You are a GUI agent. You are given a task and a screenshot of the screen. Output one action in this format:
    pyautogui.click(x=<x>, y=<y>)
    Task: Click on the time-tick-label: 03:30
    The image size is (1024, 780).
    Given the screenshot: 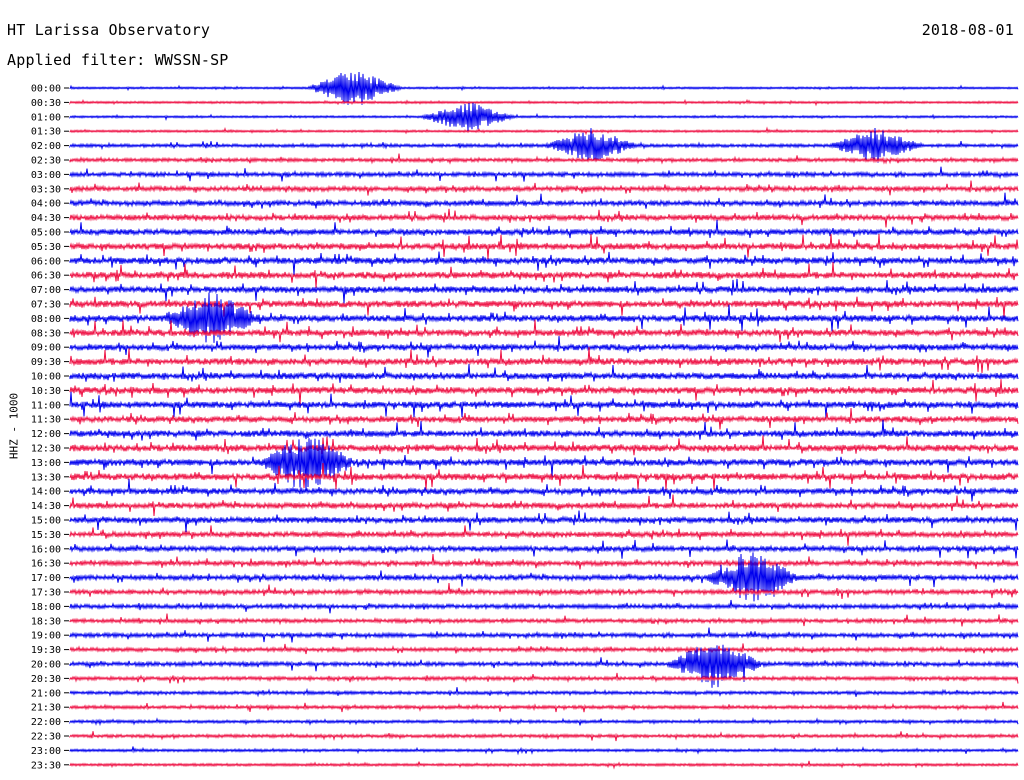 What is the action you would take?
    pyautogui.click(x=46, y=189)
    